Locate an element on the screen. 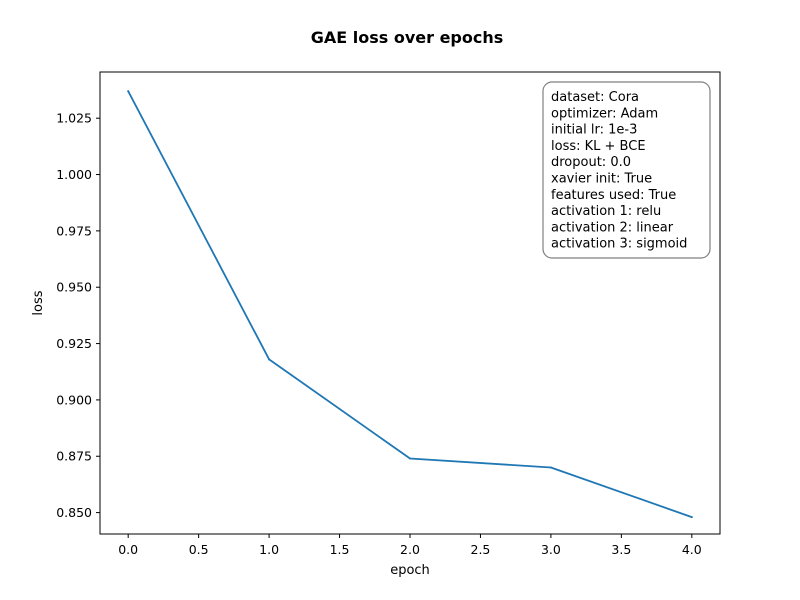  x-tick-label: 3.5 is located at coordinates (621, 549).